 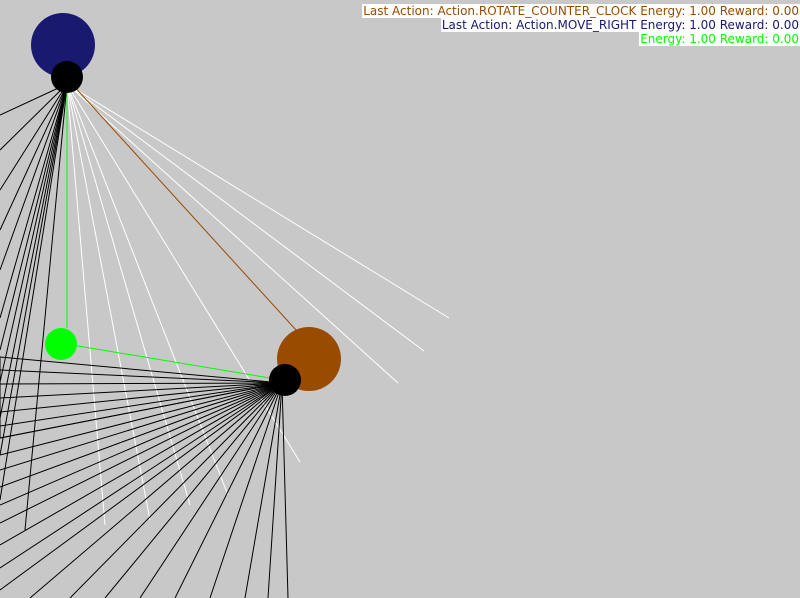 I want to click on green-agent-body, so click(x=61, y=344).